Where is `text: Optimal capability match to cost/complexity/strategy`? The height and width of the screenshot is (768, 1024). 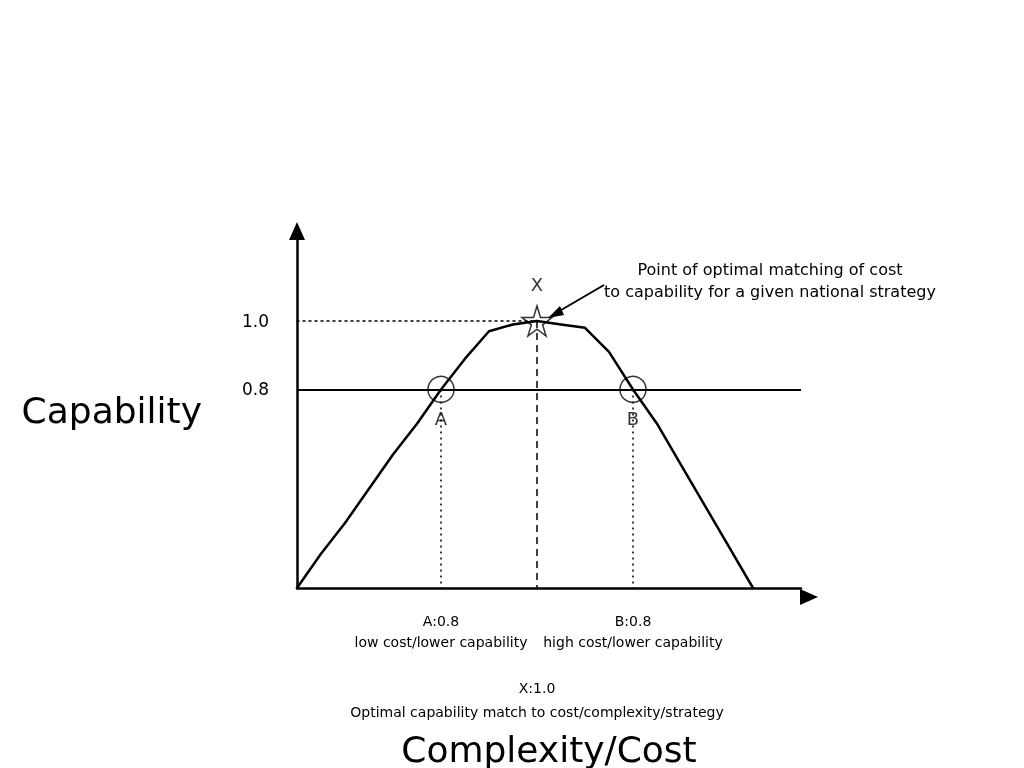
text: Optimal capability match to cost/complexity/strategy is located at coordinates (537, 712).